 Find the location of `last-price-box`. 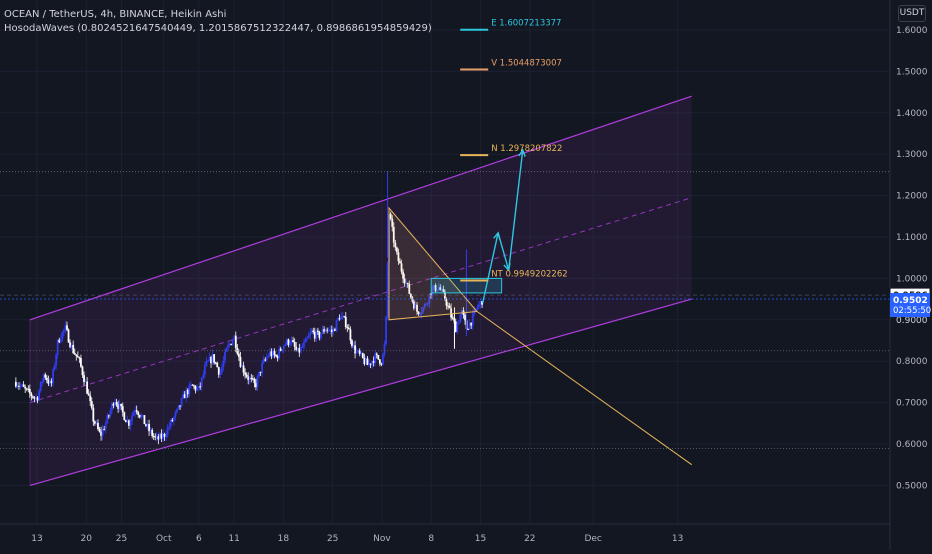

last-price-box is located at coordinates (910, 305).